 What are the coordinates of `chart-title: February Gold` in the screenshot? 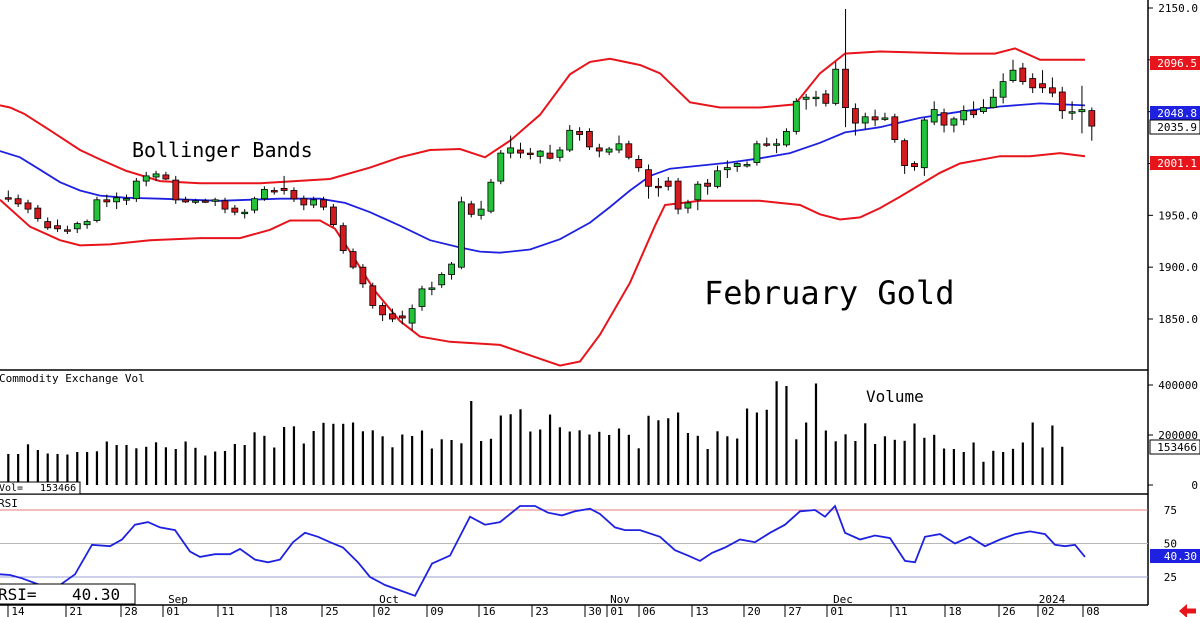 It's located at (829, 293).